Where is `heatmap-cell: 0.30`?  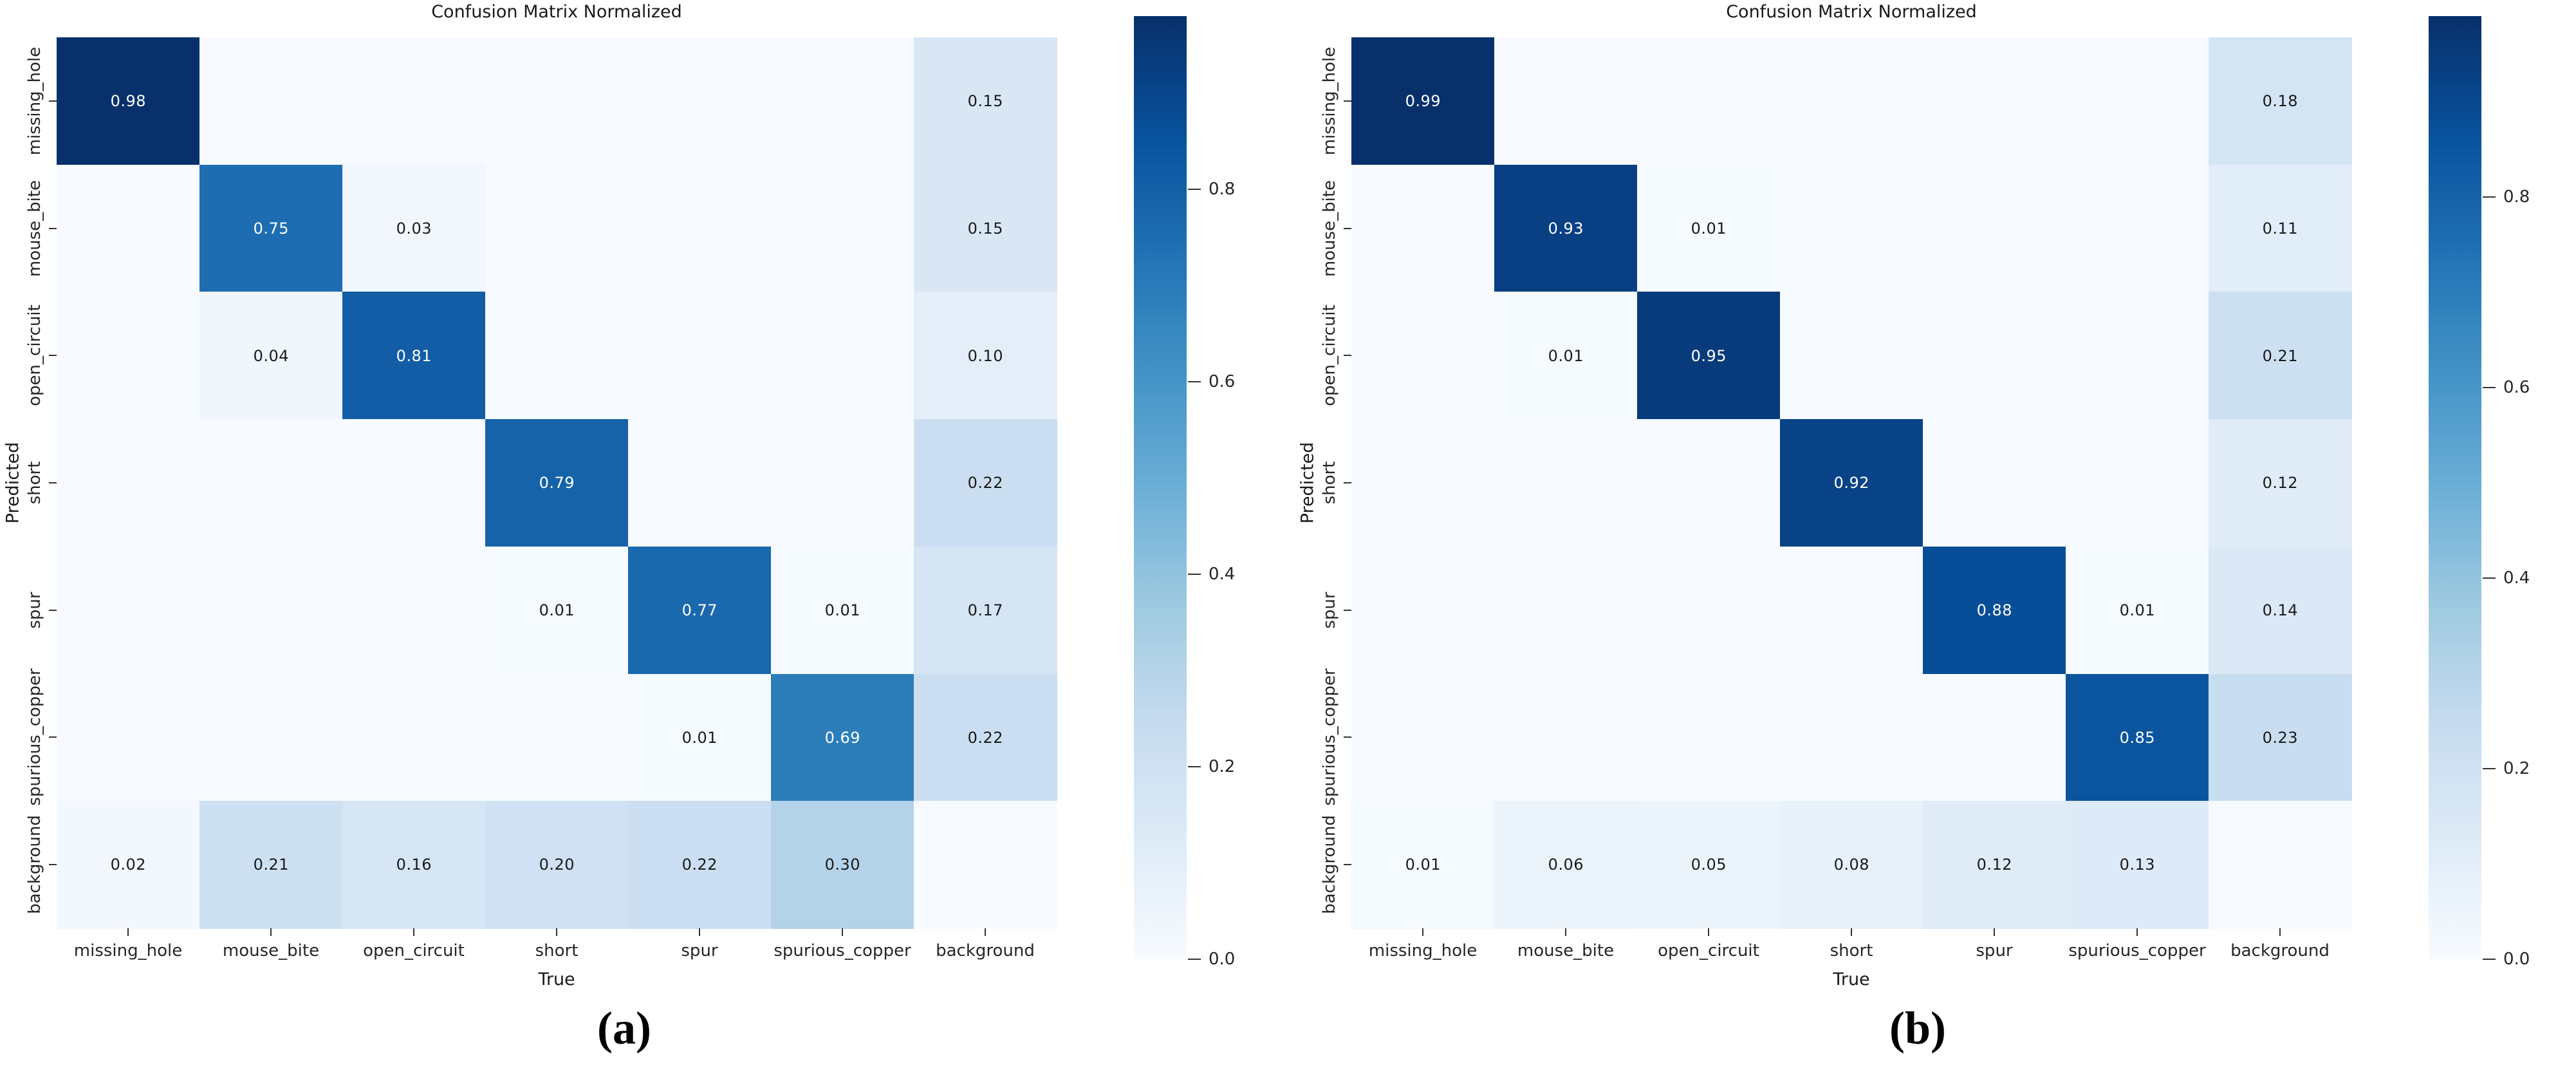 heatmap-cell: 0.30 is located at coordinates (843, 865).